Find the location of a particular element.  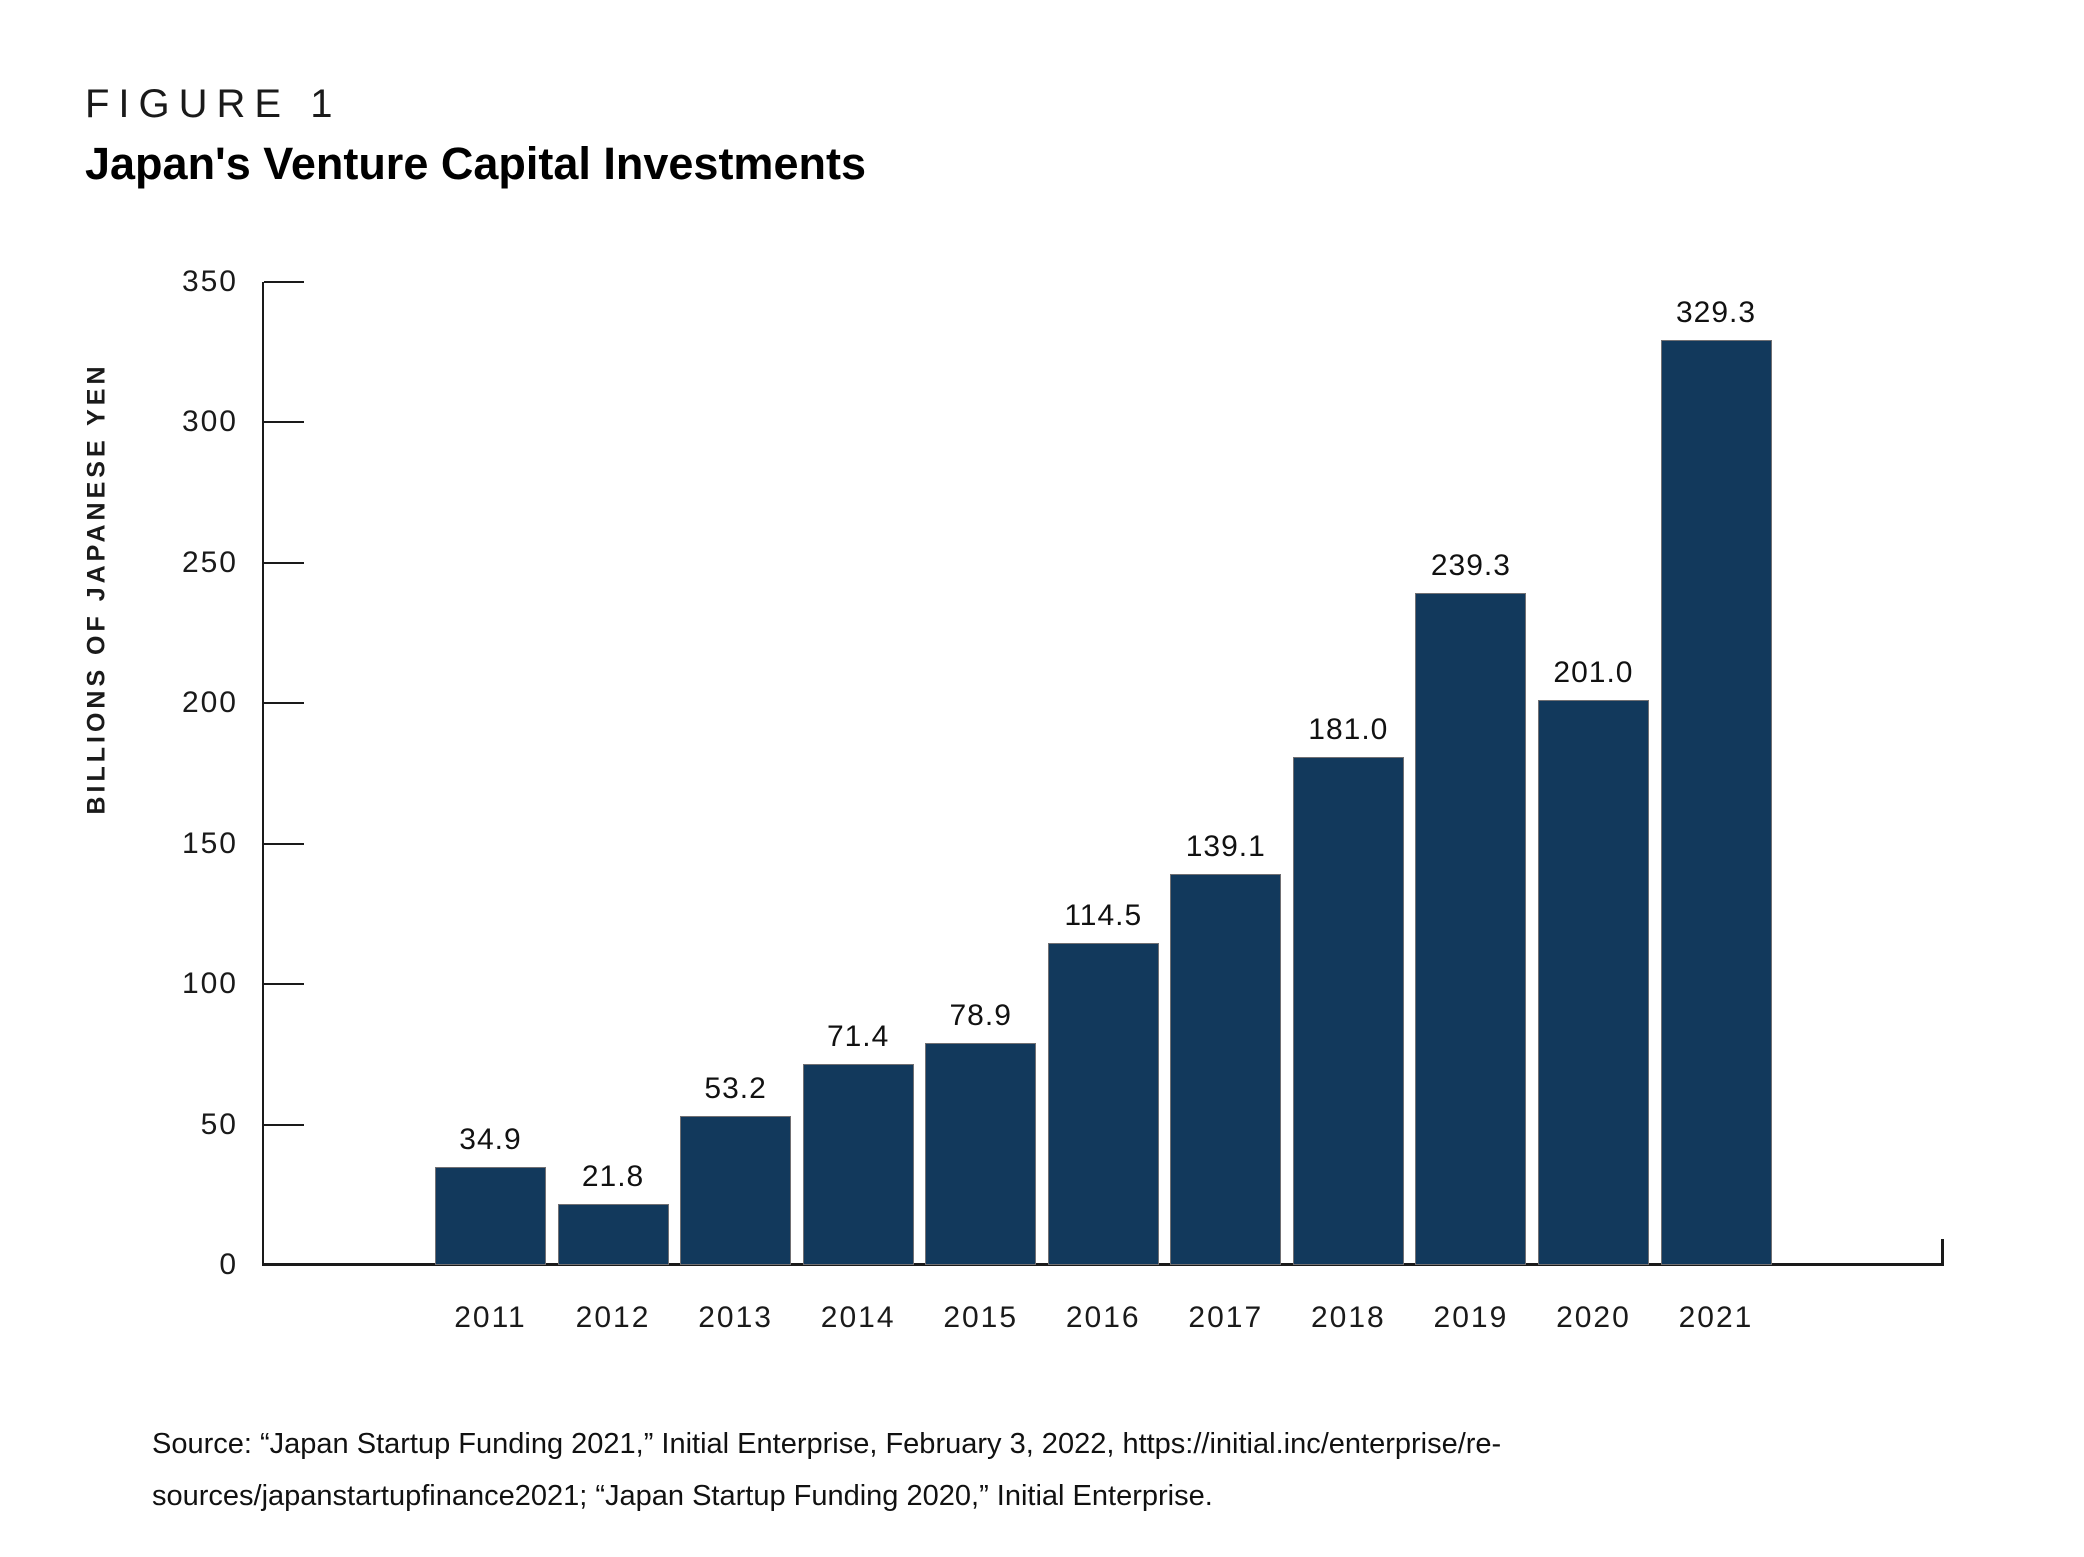

bar-2018 is located at coordinates (1348, 1010).